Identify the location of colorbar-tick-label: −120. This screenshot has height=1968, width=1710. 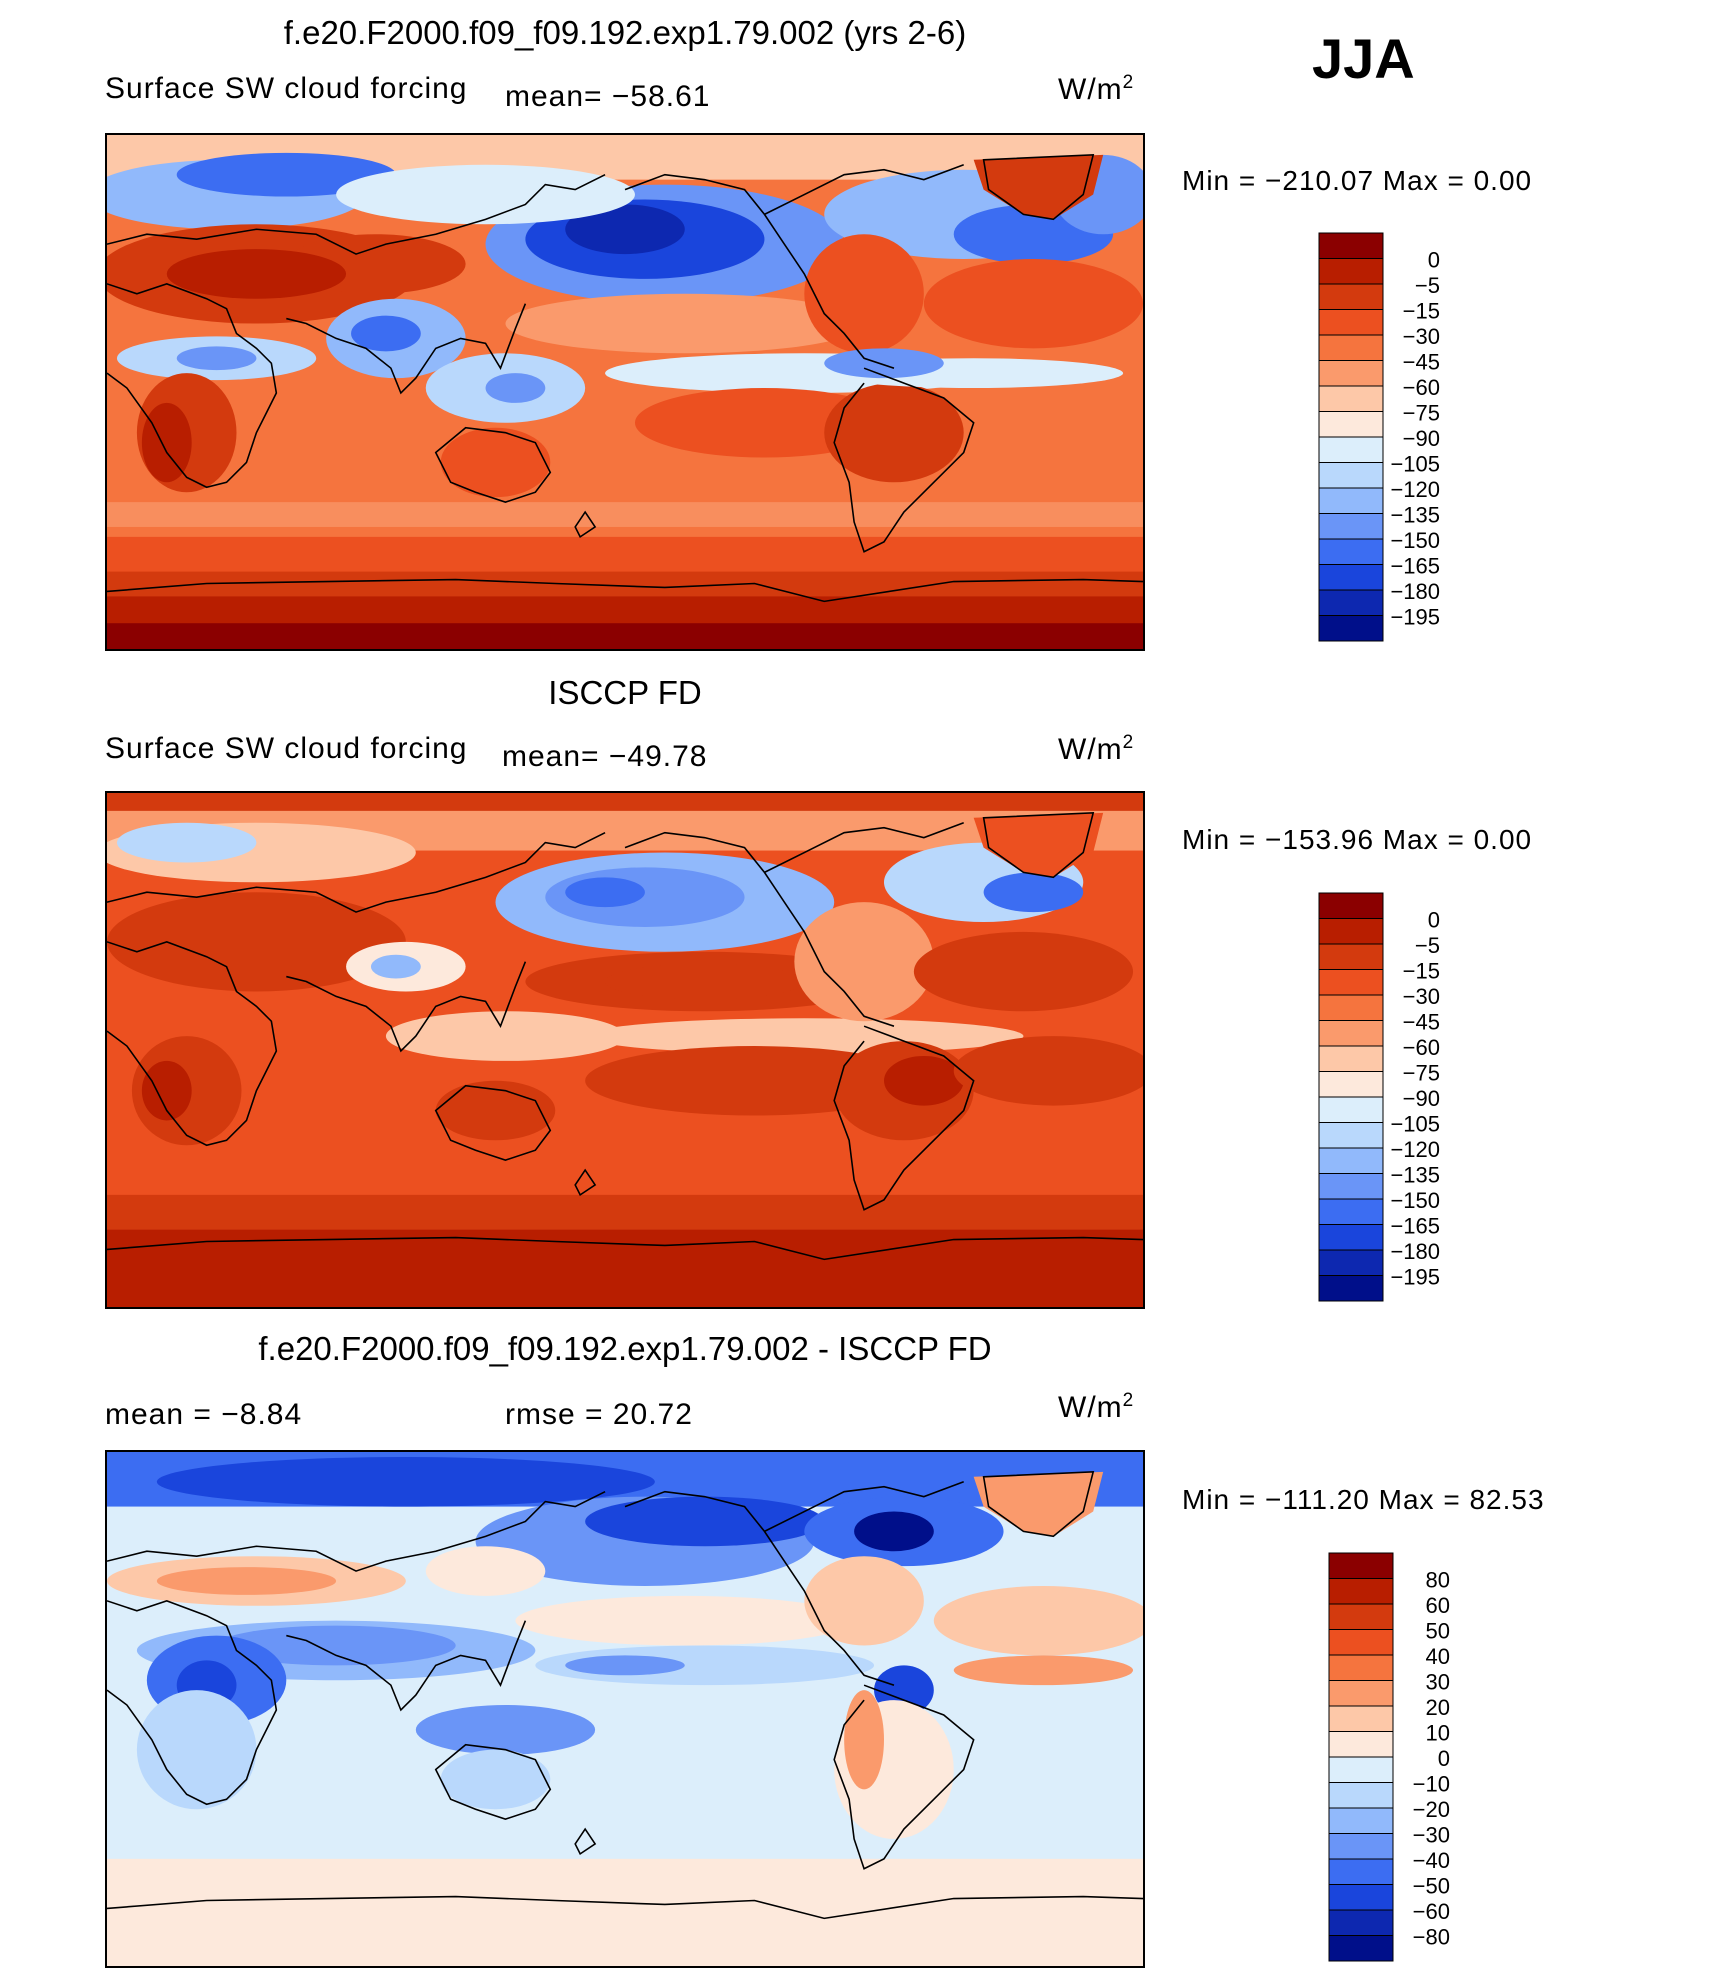
(1415, 489).